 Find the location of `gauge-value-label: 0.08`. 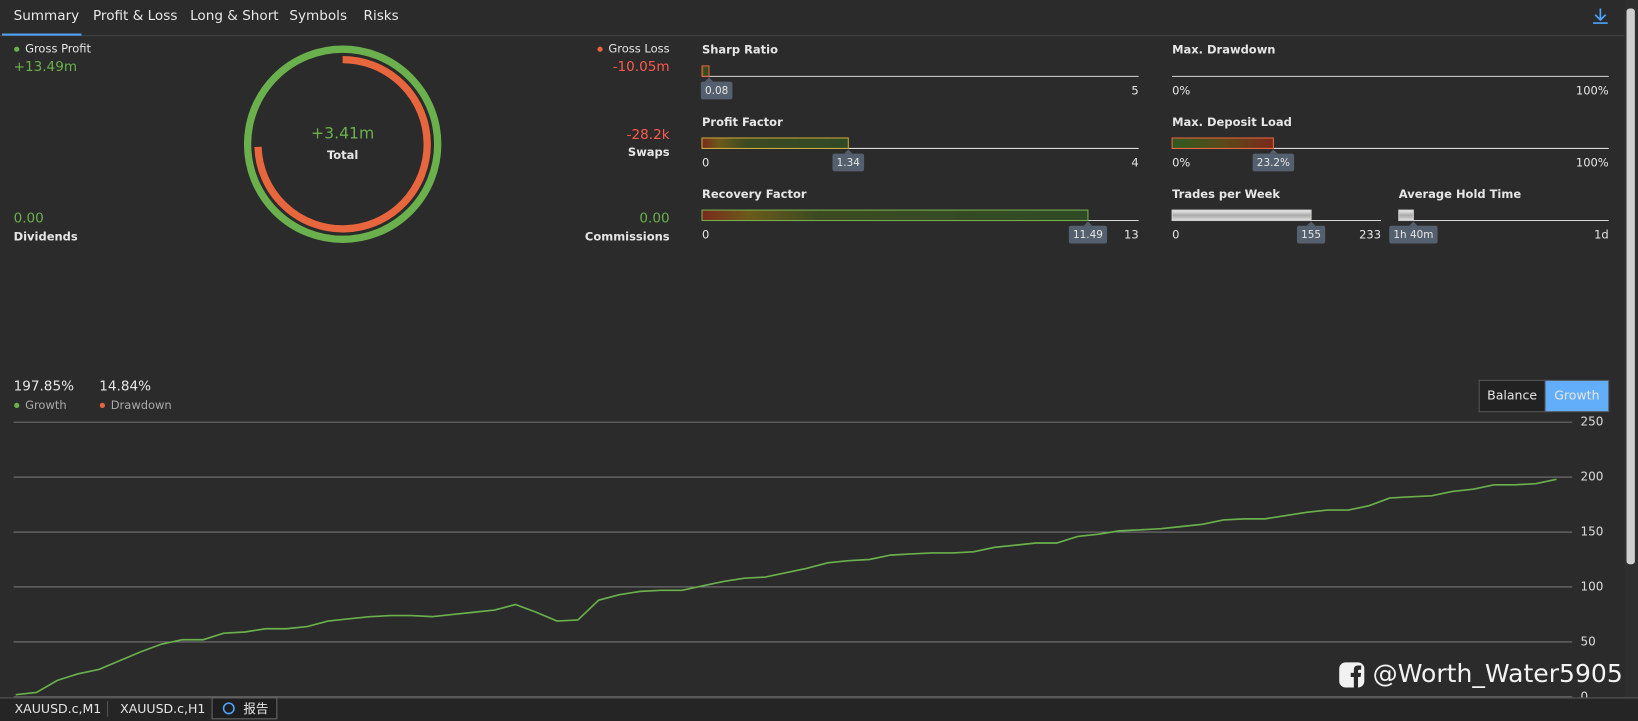

gauge-value-label: 0.08 is located at coordinates (716, 91).